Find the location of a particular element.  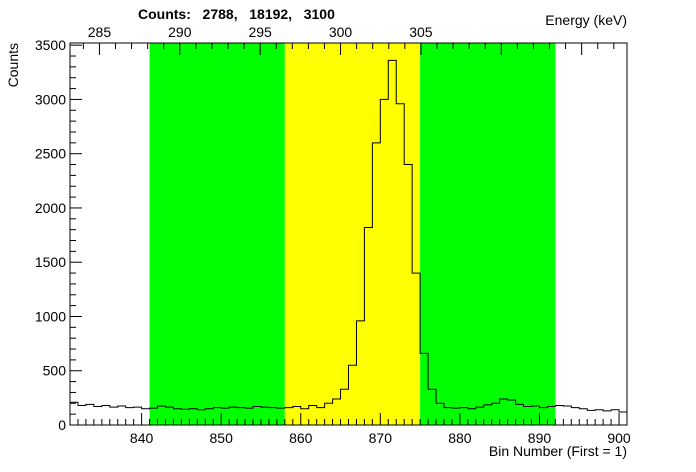

energy-tick-label: 305 is located at coordinates (421, 32).